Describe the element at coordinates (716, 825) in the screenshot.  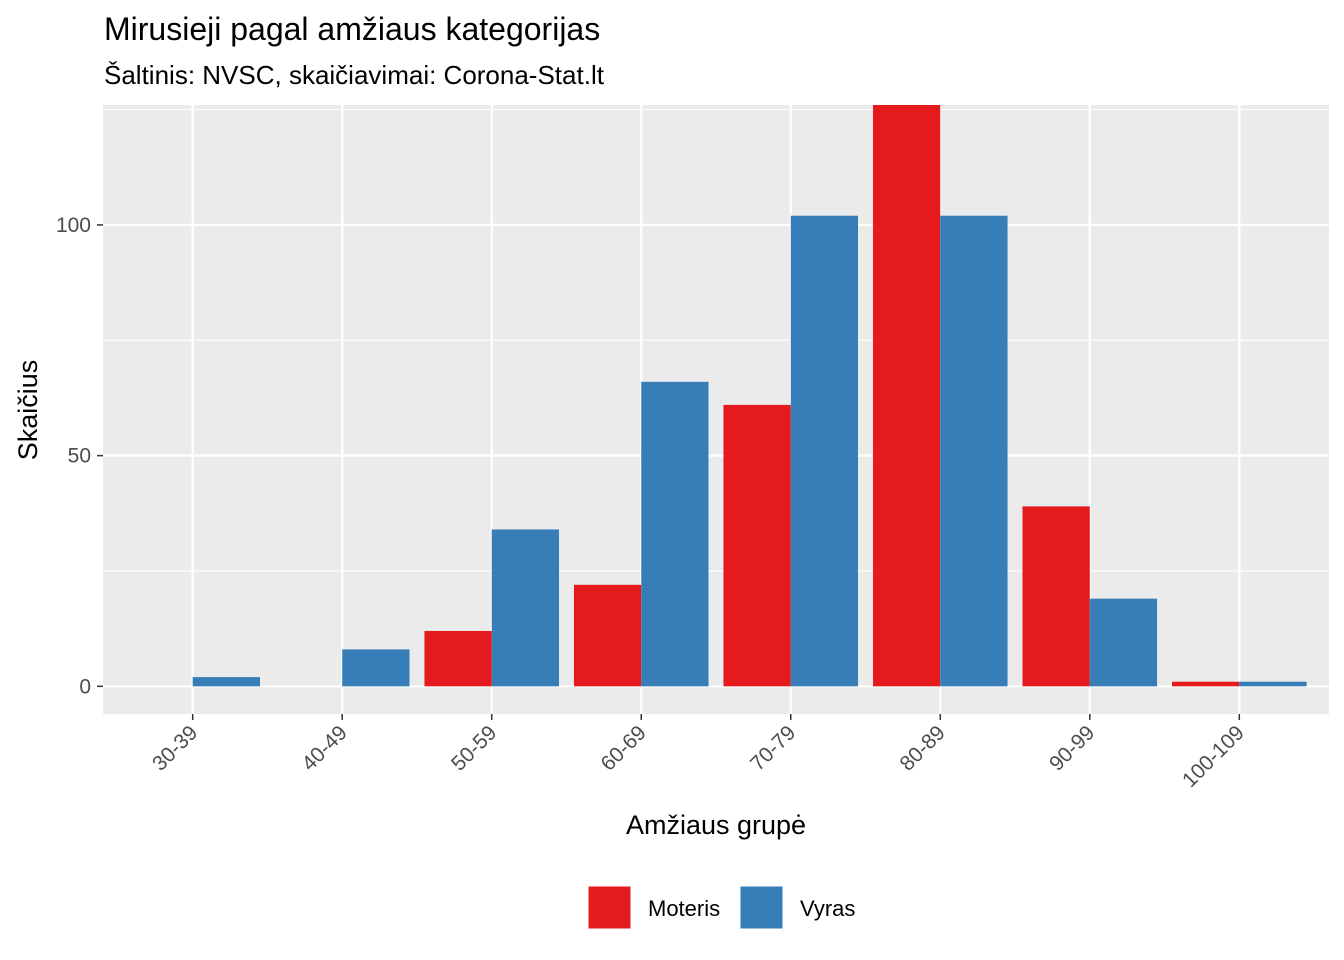
I see `x-axis-title: Amžiaus grupė` at that location.